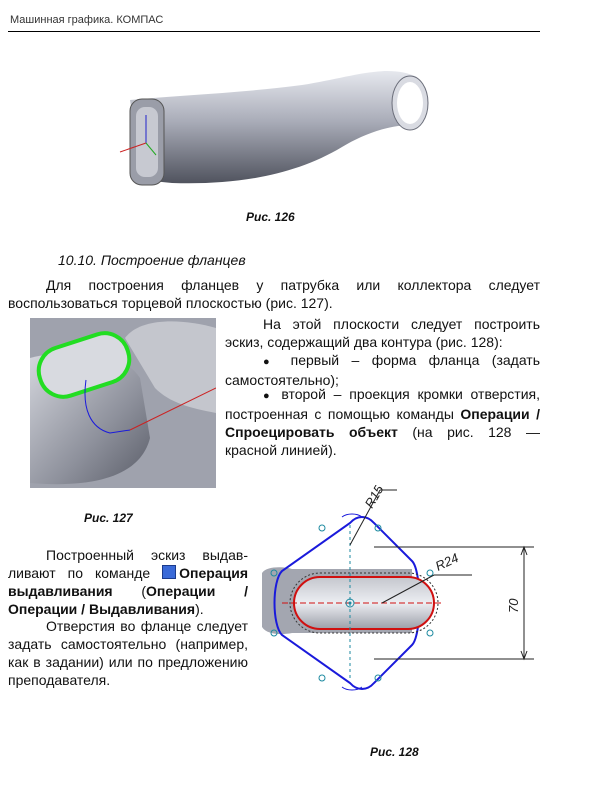 The width and height of the screenshot is (593, 806). I want to click on bullet-2-post: (на рис. 128 — красной линией)., so click(382, 441).